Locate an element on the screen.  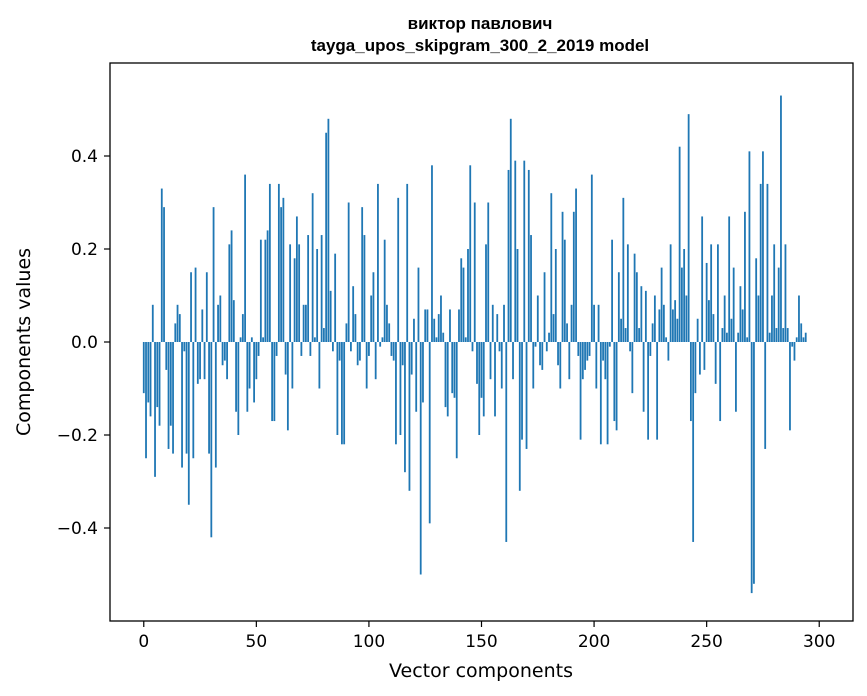
y-tick-label: 0.2 is located at coordinates (84, 250).